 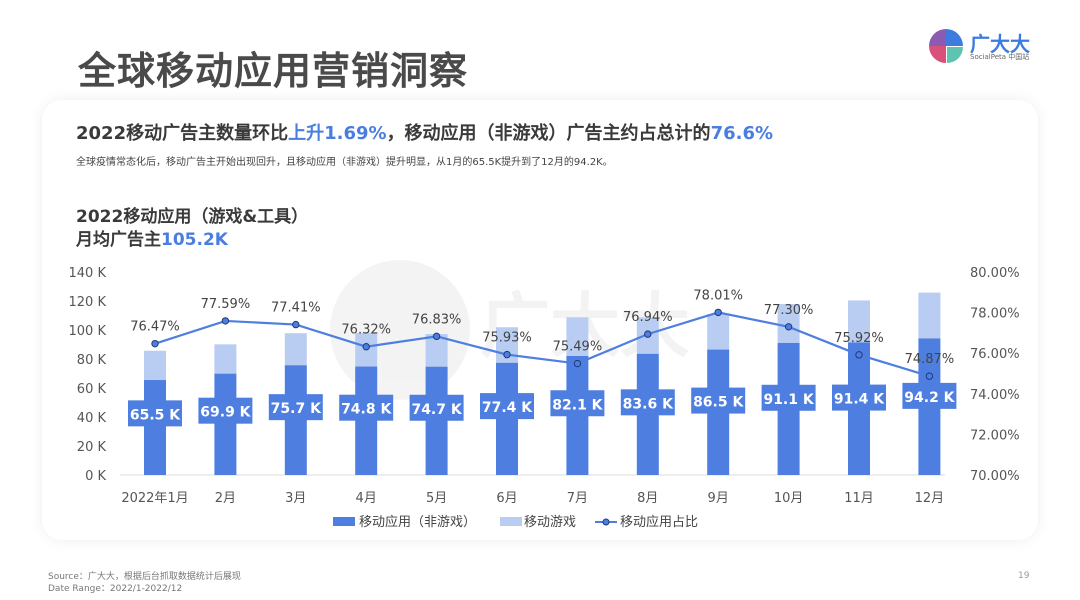 I want to click on data-label-mobile-apps: 86.5 K, so click(x=718, y=403).